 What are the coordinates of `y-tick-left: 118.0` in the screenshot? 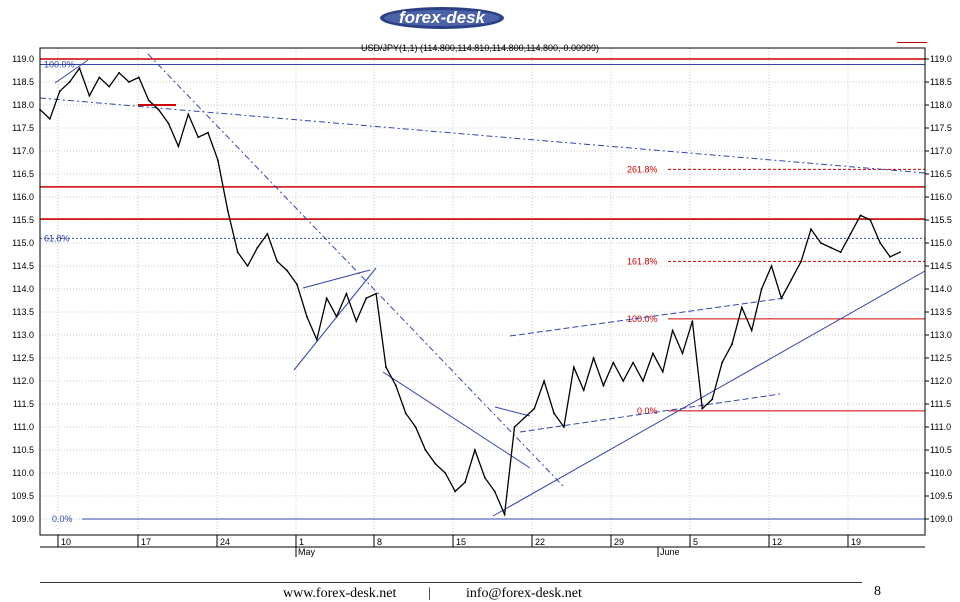 It's located at (23, 105).